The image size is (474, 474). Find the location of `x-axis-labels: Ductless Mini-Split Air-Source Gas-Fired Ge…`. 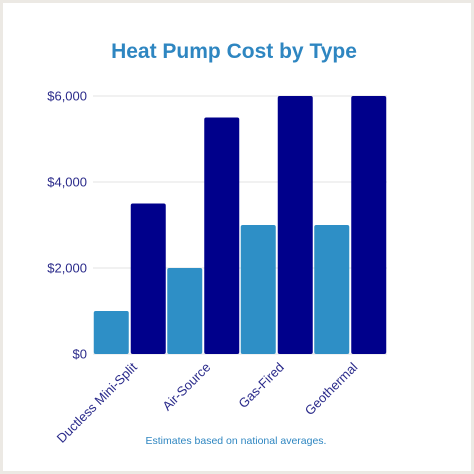

x-axis-labels: Ductless Mini-Split Air-Source Gas-Fired Ge… is located at coordinates (207, 402).